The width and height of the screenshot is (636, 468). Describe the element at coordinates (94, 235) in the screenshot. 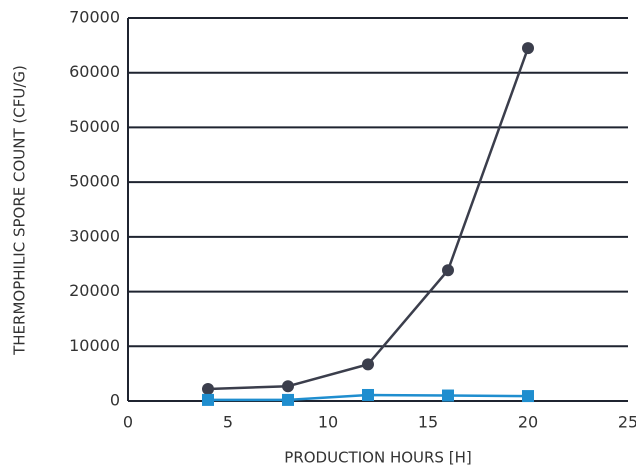

I see `y-tick-label: 30000` at that location.